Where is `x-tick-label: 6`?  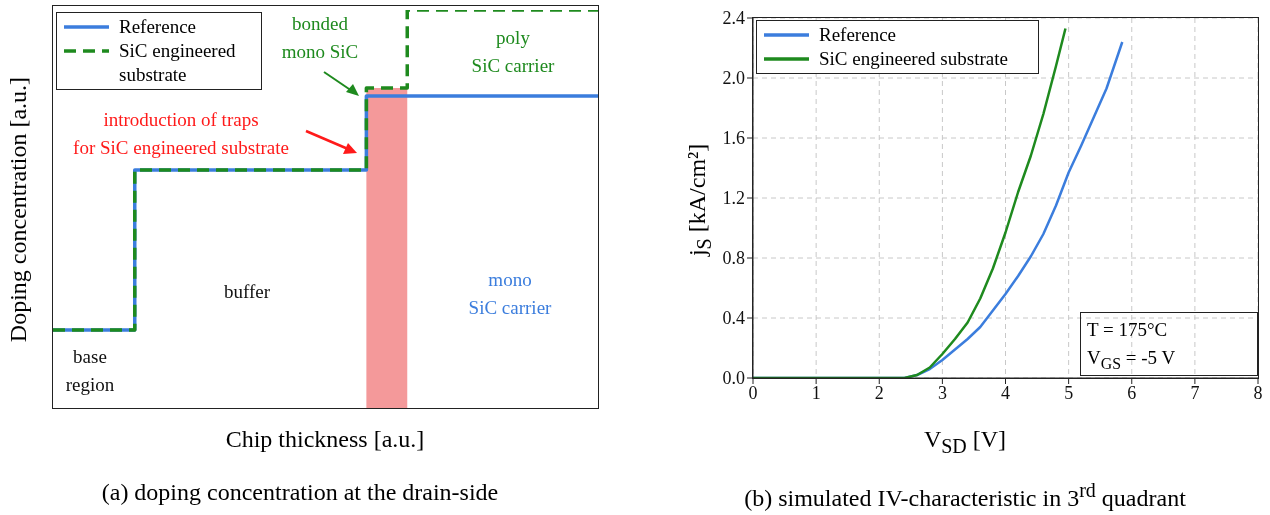
x-tick-label: 6 is located at coordinates (1132, 392).